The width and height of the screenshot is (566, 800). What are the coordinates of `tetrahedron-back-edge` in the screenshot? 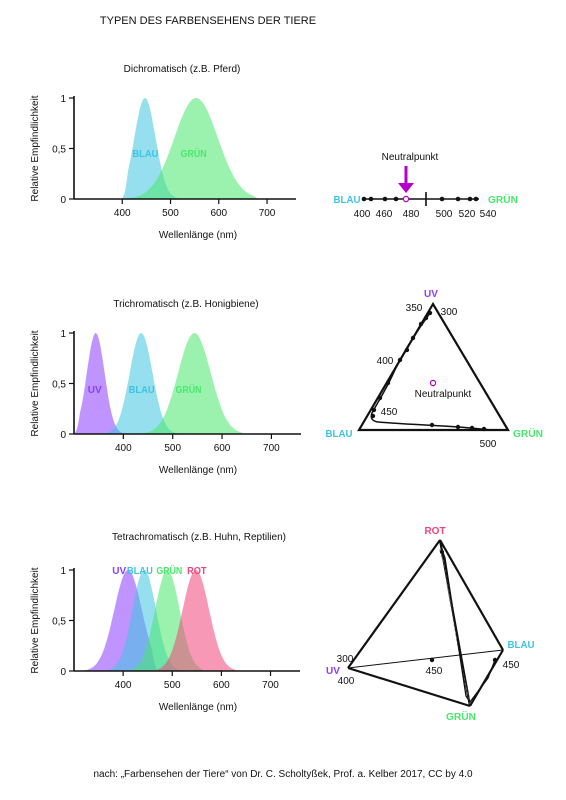 It's located at (425, 659).